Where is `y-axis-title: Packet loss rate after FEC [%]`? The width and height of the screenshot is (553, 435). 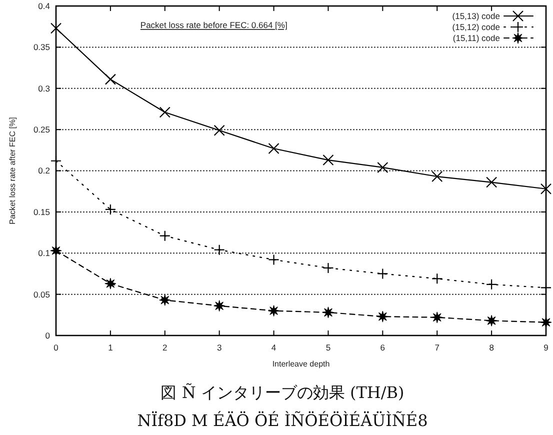
y-axis-title: Packet loss rate after FEC [%] is located at coordinates (12, 170).